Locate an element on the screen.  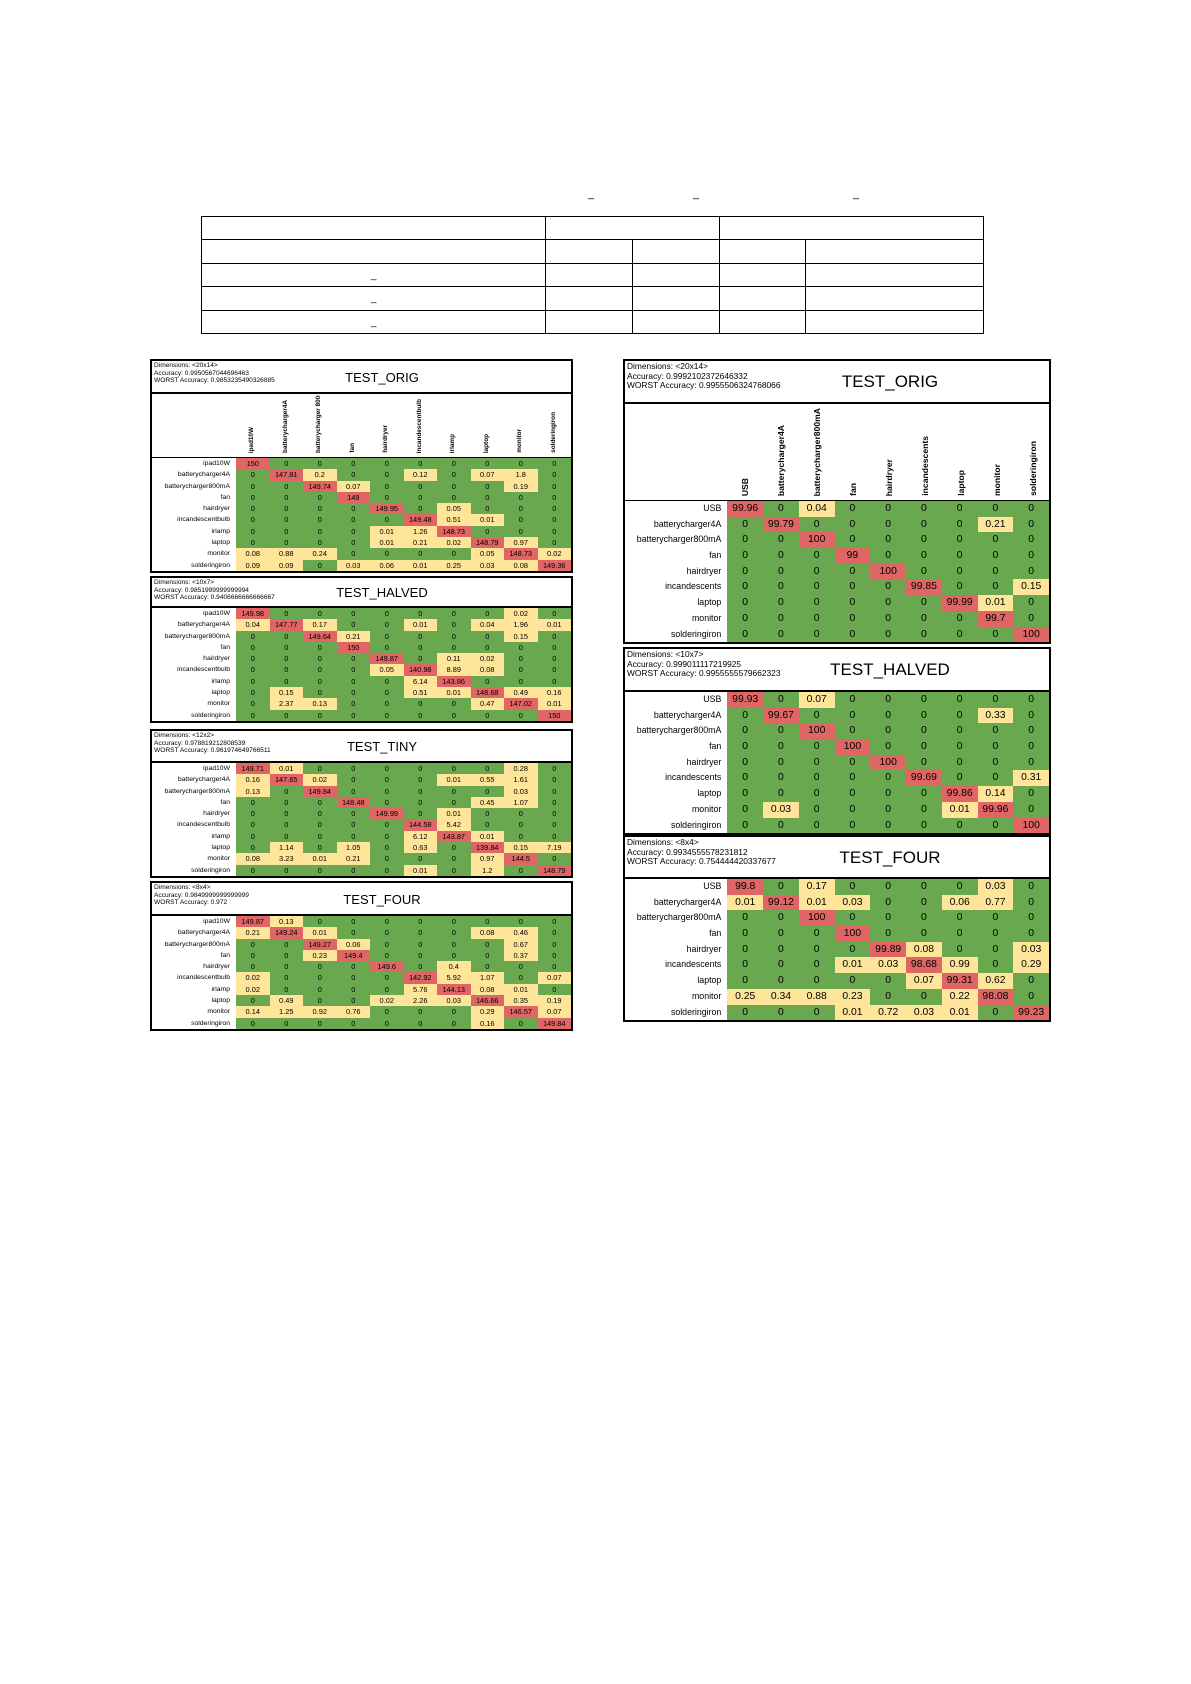
worst-accuracy-text: WORST Accuracy: 0.754444420337677 is located at coordinates (701, 861).